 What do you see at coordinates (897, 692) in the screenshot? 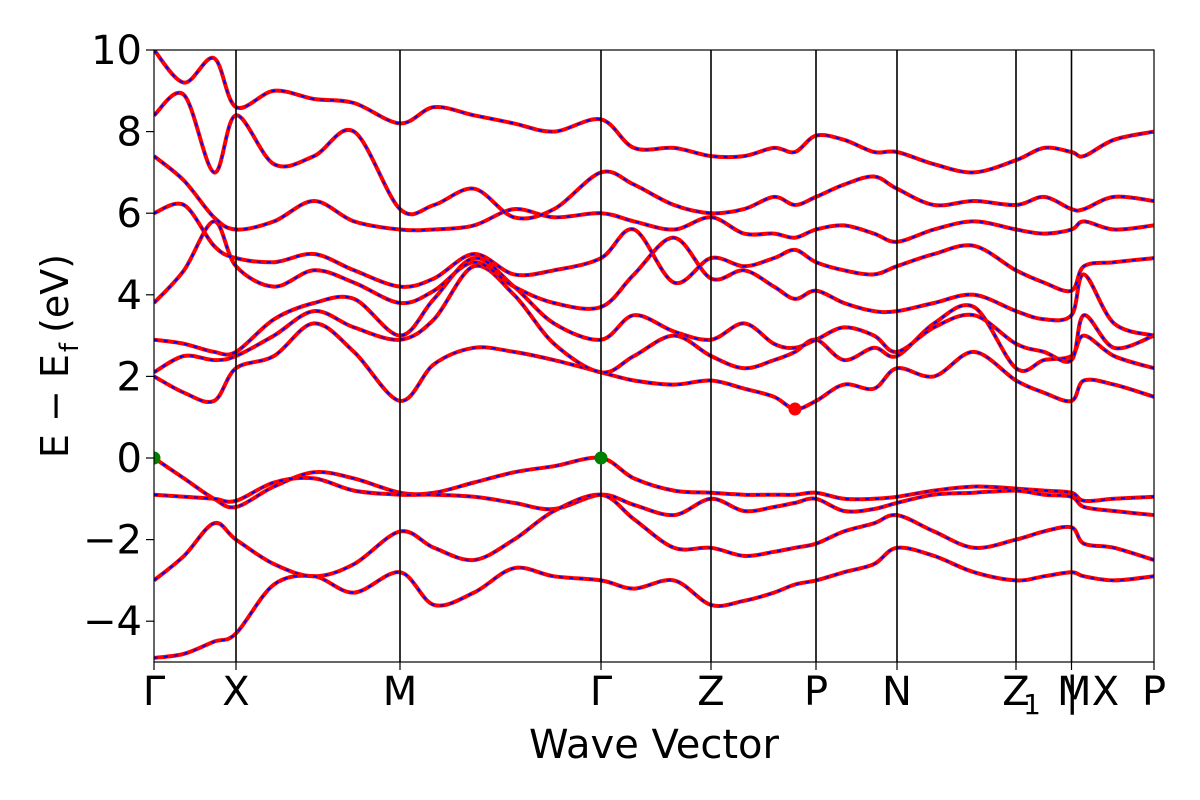
I see `x-tick-label: N` at bounding box center [897, 692].